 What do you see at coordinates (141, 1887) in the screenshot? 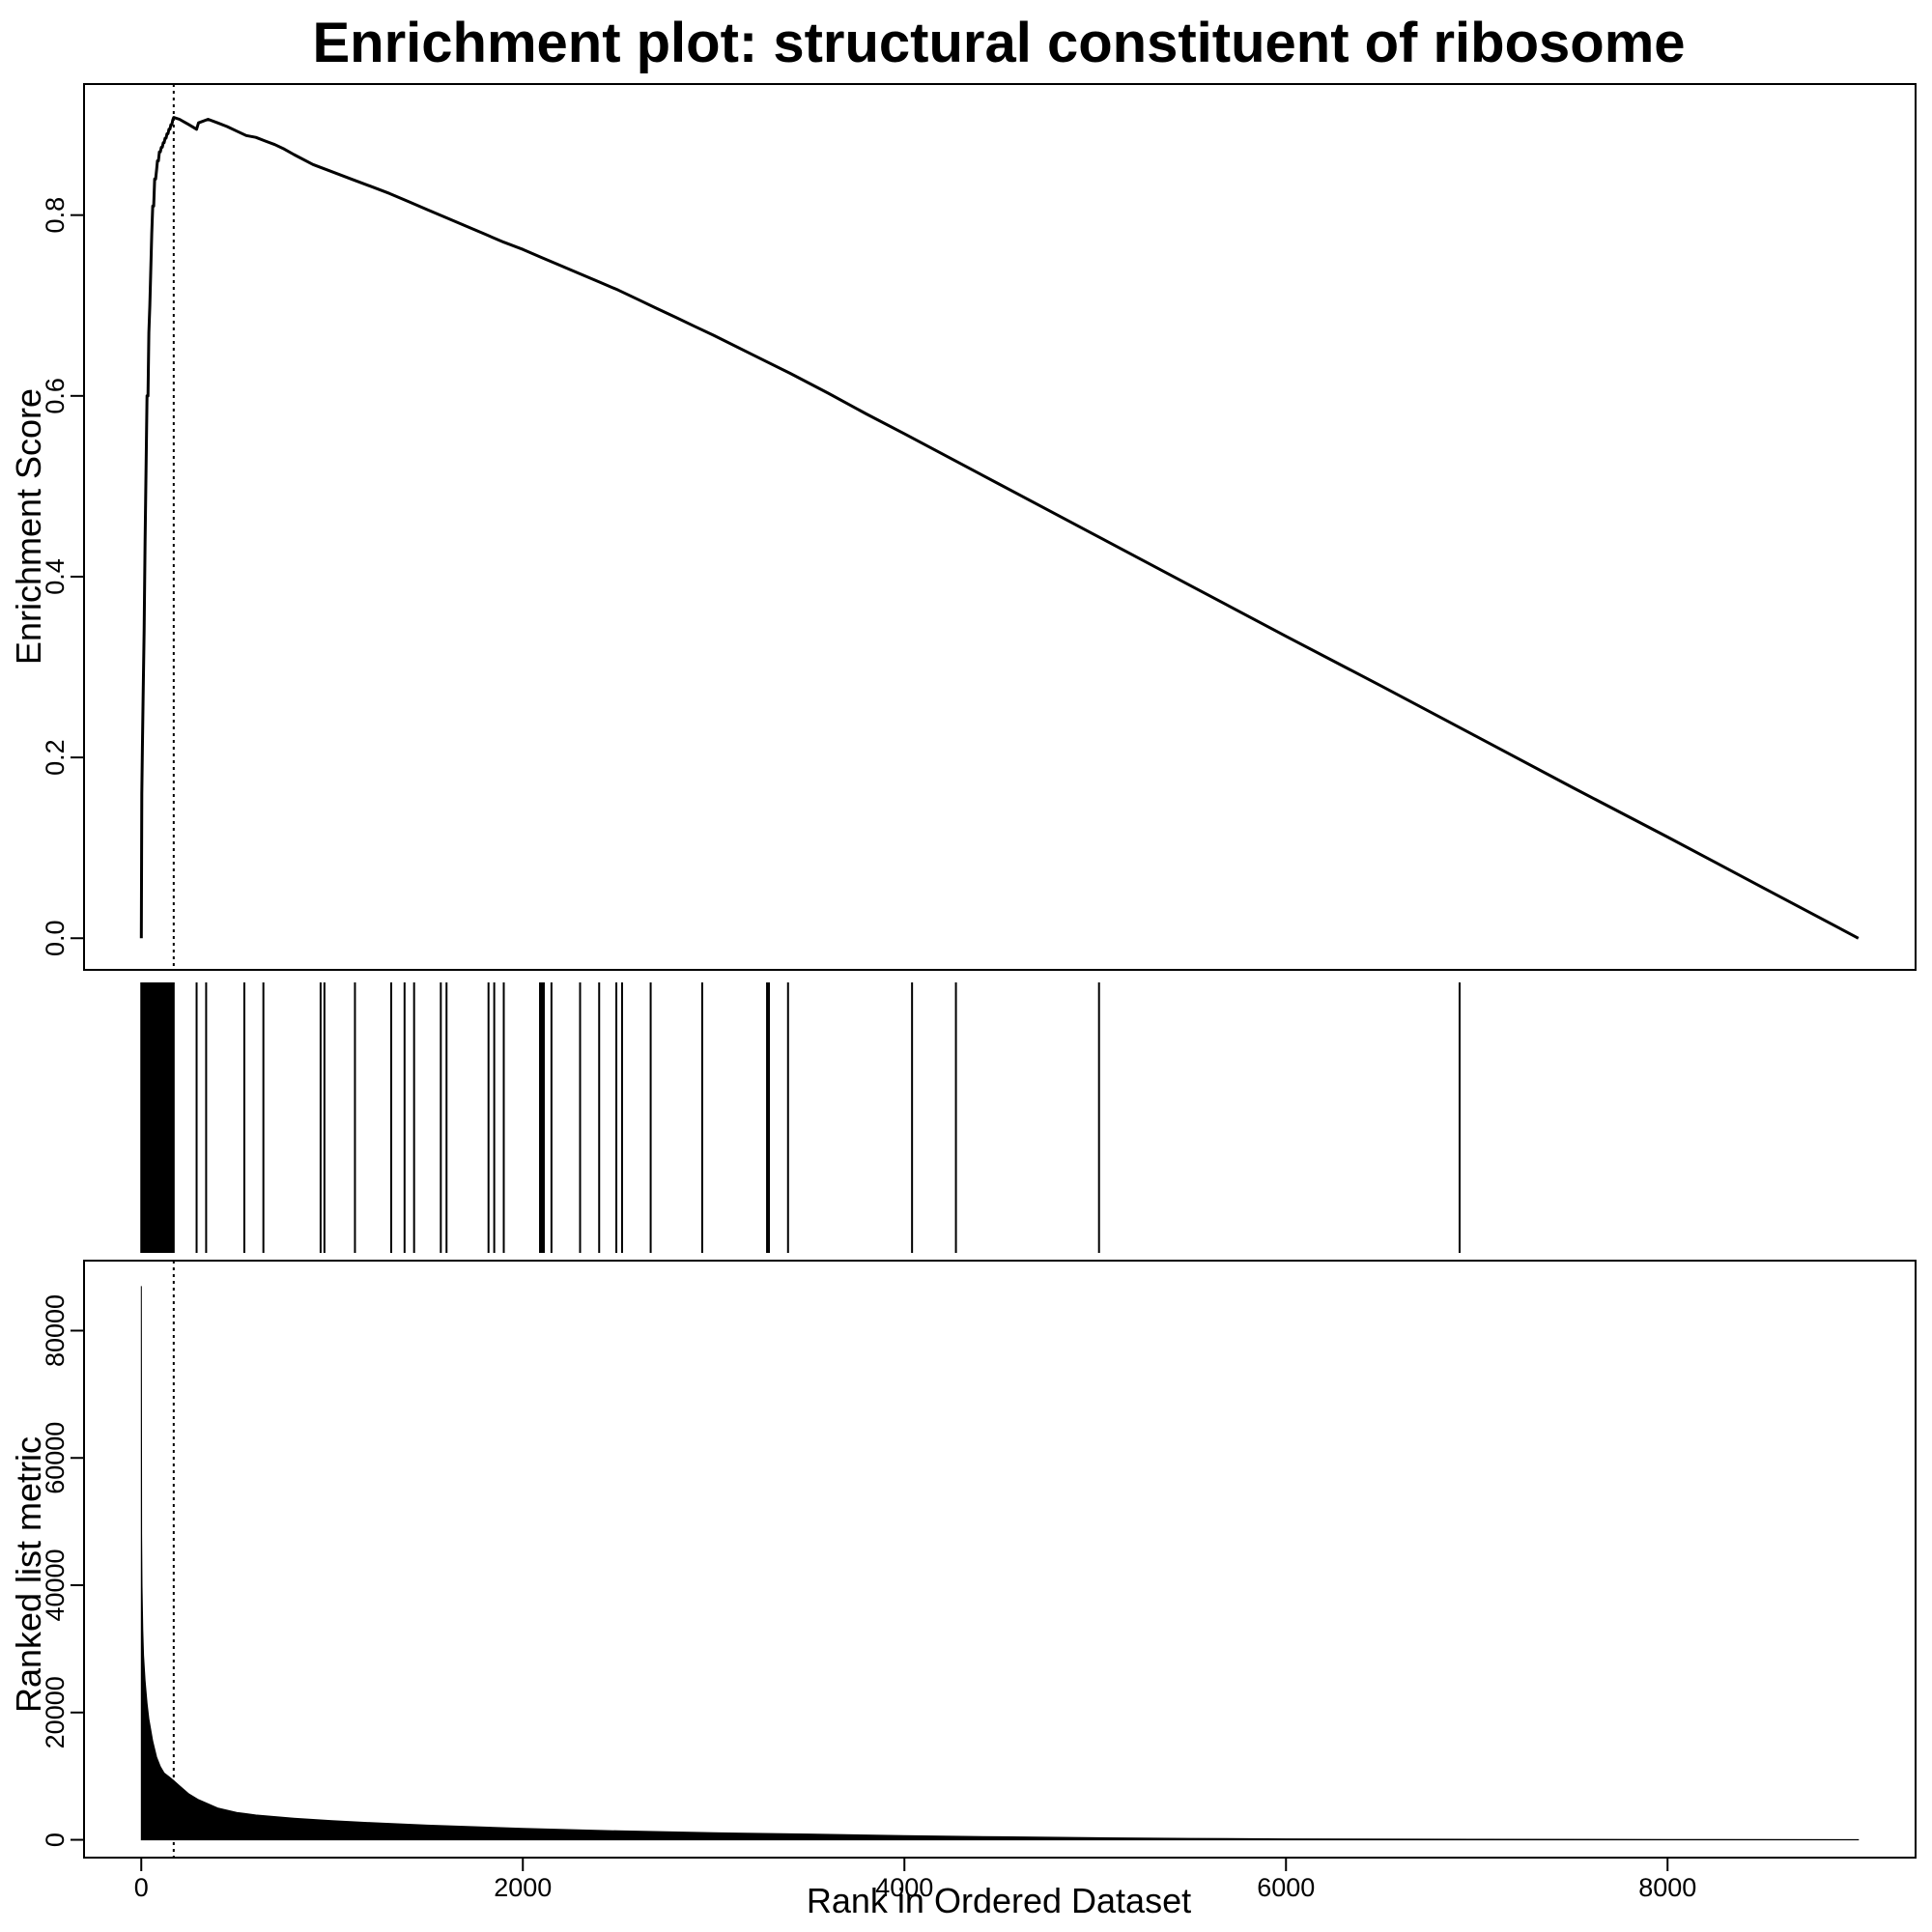
I see `x-tick-label: 0` at bounding box center [141, 1887].